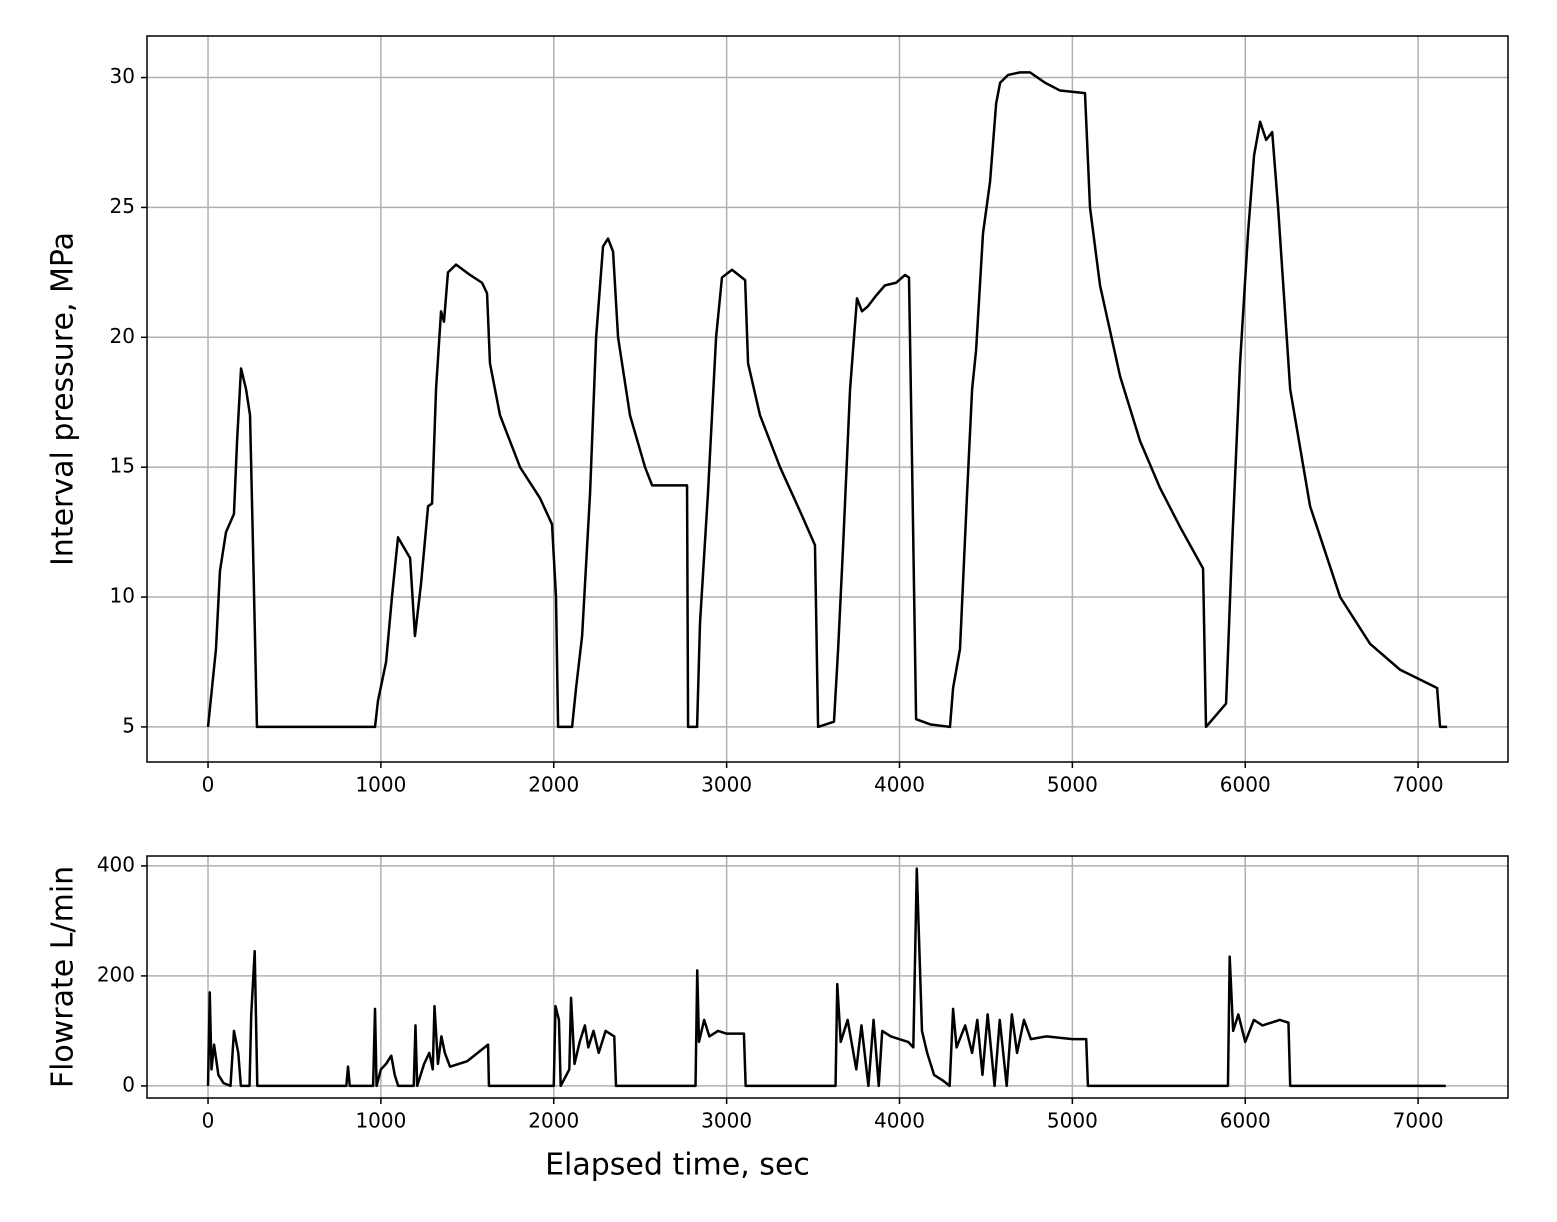 This screenshot has height=1222, width=1557. What do you see at coordinates (677, 1165) in the screenshot?
I see `x-axis-label: Elapsed time, sec` at bounding box center [677, 1165].